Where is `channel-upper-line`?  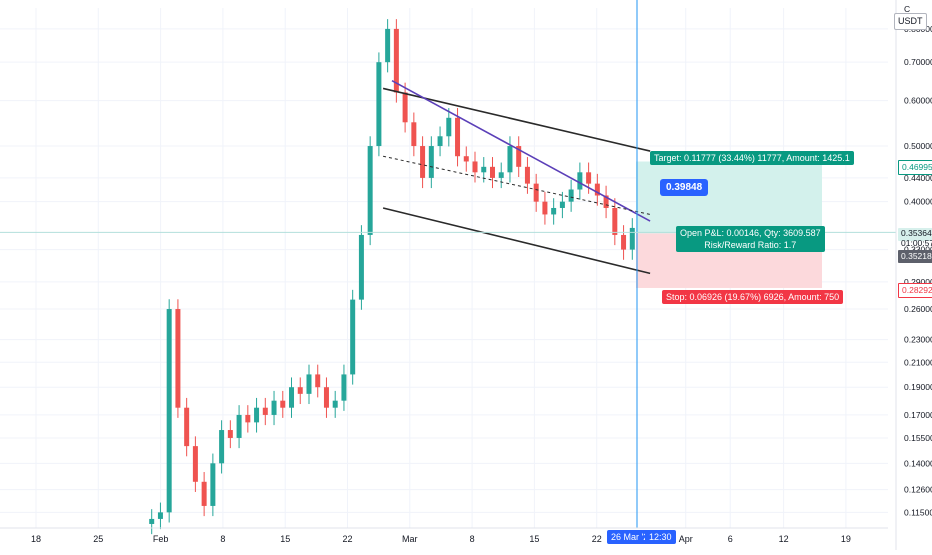 channel-upper-line is located at coordinates (516, 119).